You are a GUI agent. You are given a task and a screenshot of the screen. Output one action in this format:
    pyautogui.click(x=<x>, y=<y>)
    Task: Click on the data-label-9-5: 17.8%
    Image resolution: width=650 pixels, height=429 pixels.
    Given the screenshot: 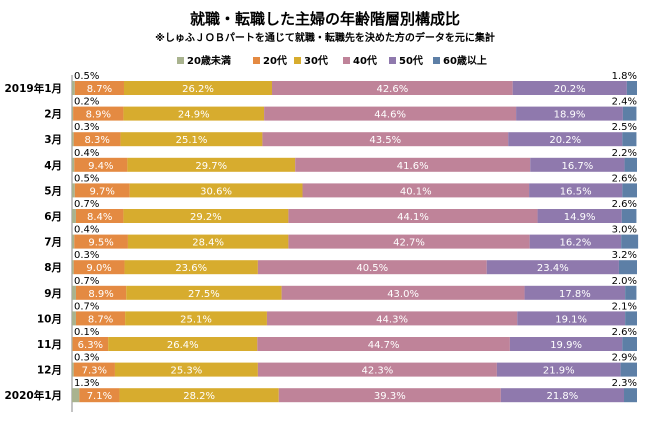 What is the action you would take?
    pyautogui.click(x=575, y=294)
    